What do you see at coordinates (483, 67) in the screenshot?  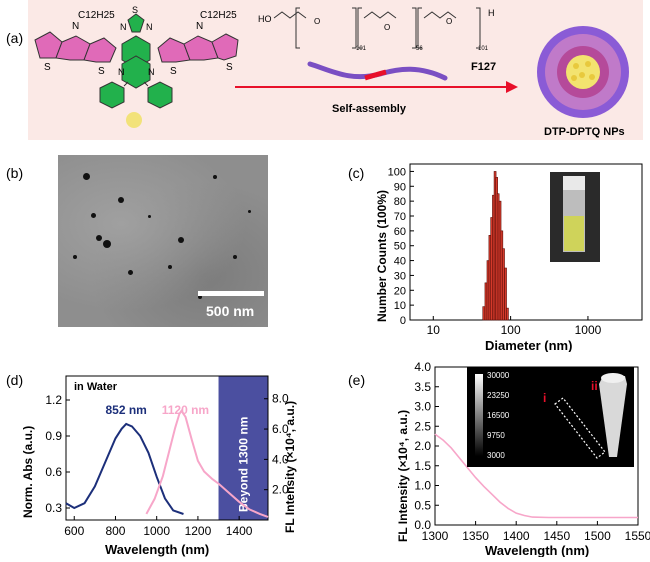 I see `f127-label: F127` at bounding box center [483, 67].